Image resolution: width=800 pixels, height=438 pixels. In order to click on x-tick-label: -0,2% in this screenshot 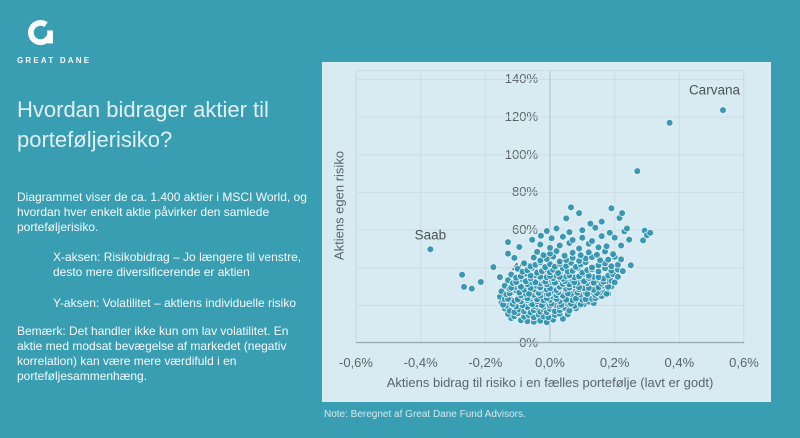, I will do `click(485, 362)`.